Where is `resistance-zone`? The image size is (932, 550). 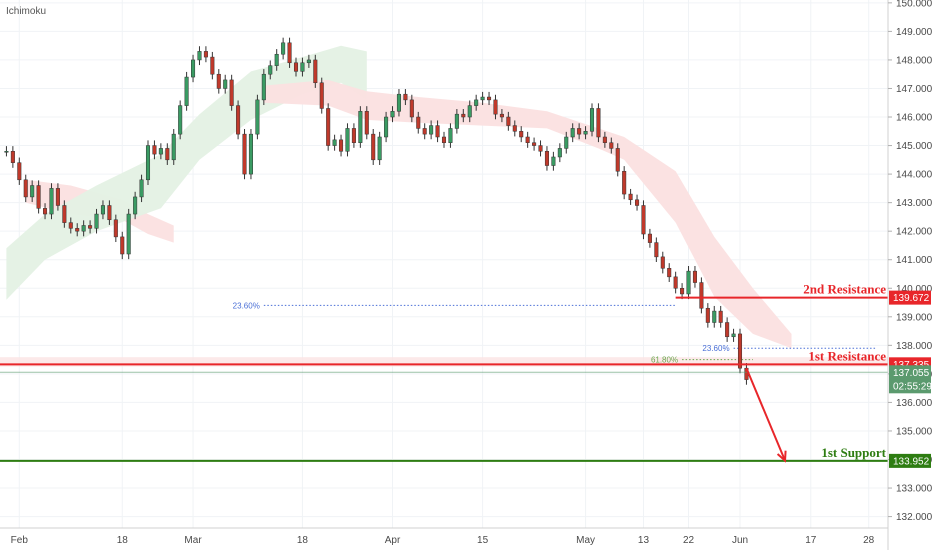 resistance-zone is located at coordinates (444, 362).